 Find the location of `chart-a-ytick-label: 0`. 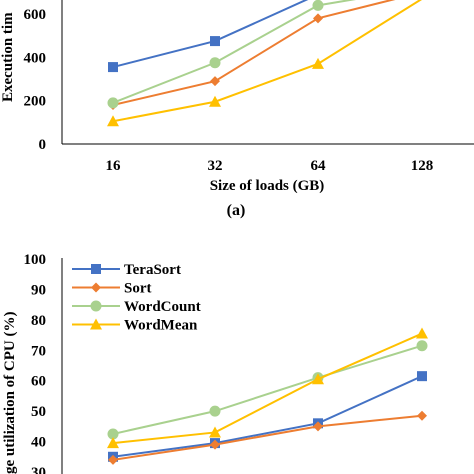

chart-a-ytick-label: 0 is located at coordinates (43, 145).